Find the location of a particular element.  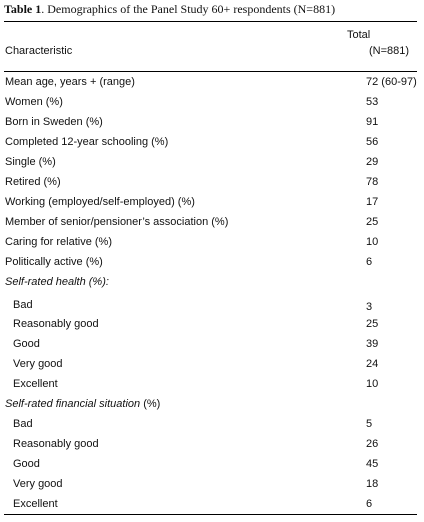

financial-item-label: Reasonably good is located at coordinates (56, 444).